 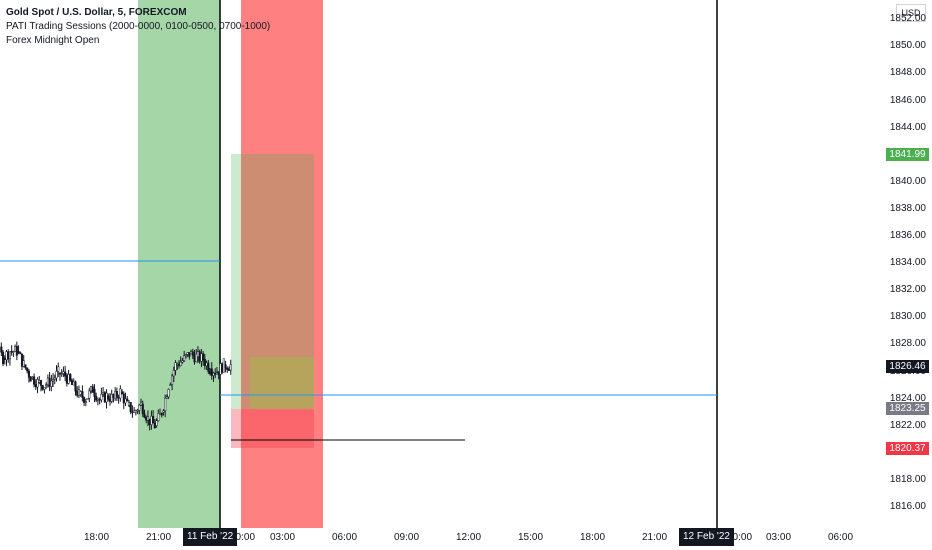 What do you see at coordinates (907, 181) in the screenshot?
I see `price-tick-label: 1840.00` at bounding box center [907, 181].